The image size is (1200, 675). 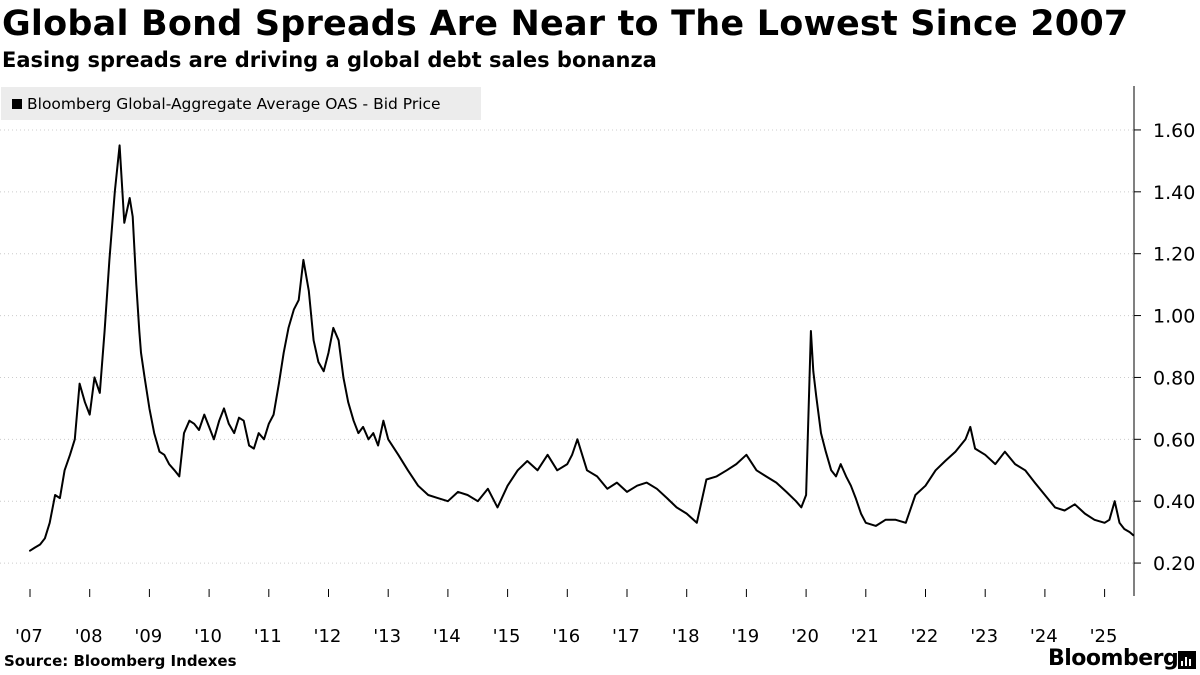 What do you see at coordinates (566, 636) in the screenshot?
I see `x-tick-label: '16` at bounding box center [566, 636].